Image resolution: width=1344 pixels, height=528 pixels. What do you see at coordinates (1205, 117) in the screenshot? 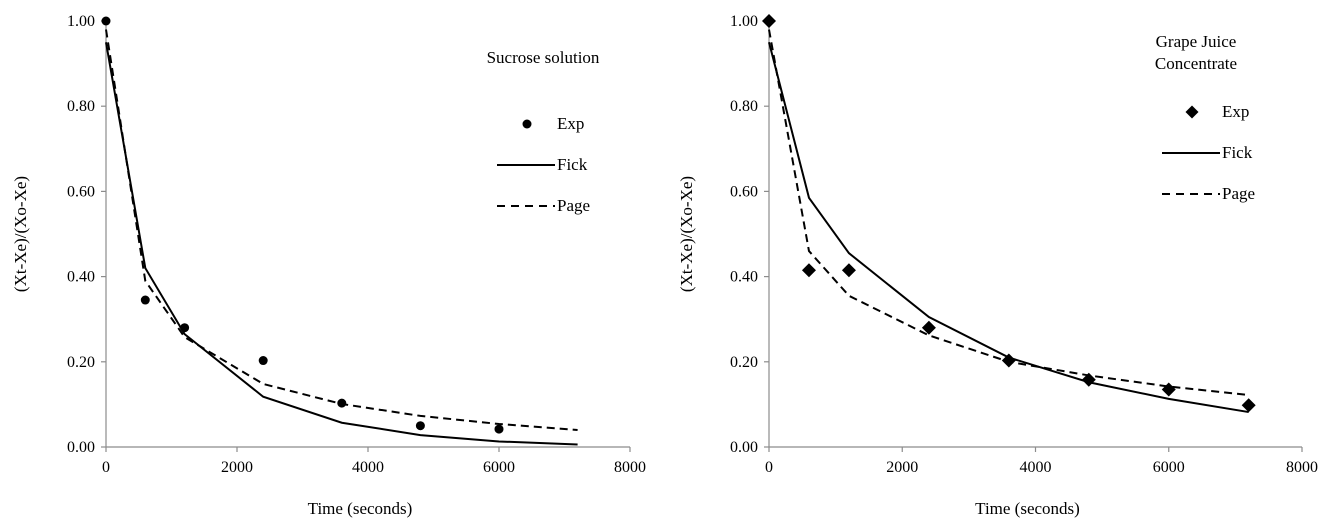
I see `legend: Grape Juice Concentrate Exp Fick Page` at bounding box center [1205, 117].